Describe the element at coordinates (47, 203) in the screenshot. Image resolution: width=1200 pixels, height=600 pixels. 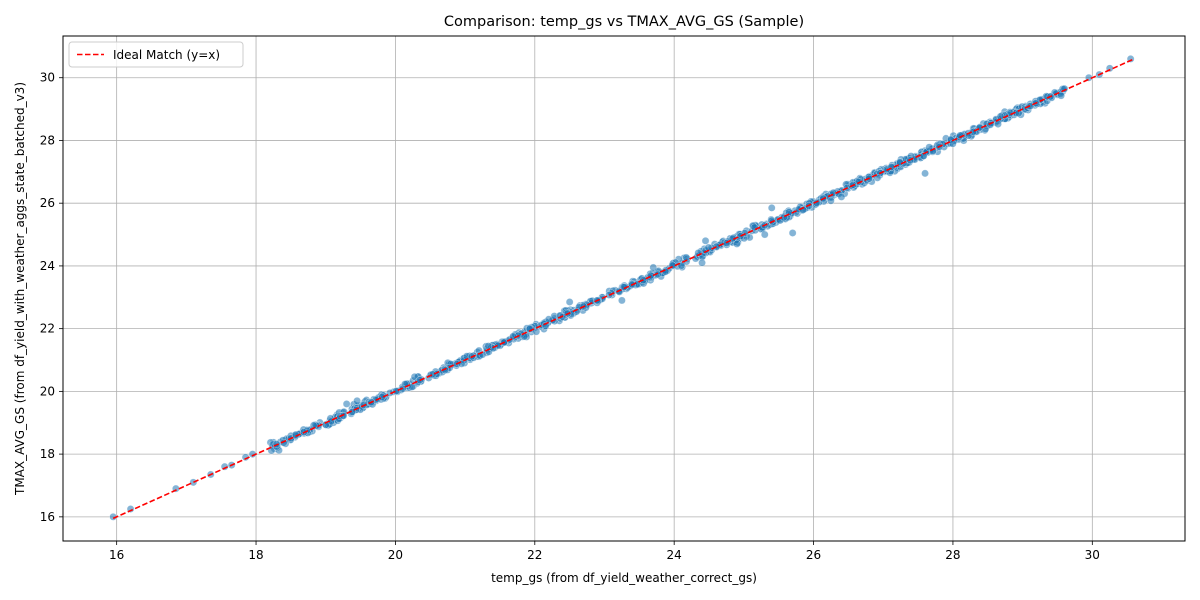
I see `y-tick-label: 26` at that location.